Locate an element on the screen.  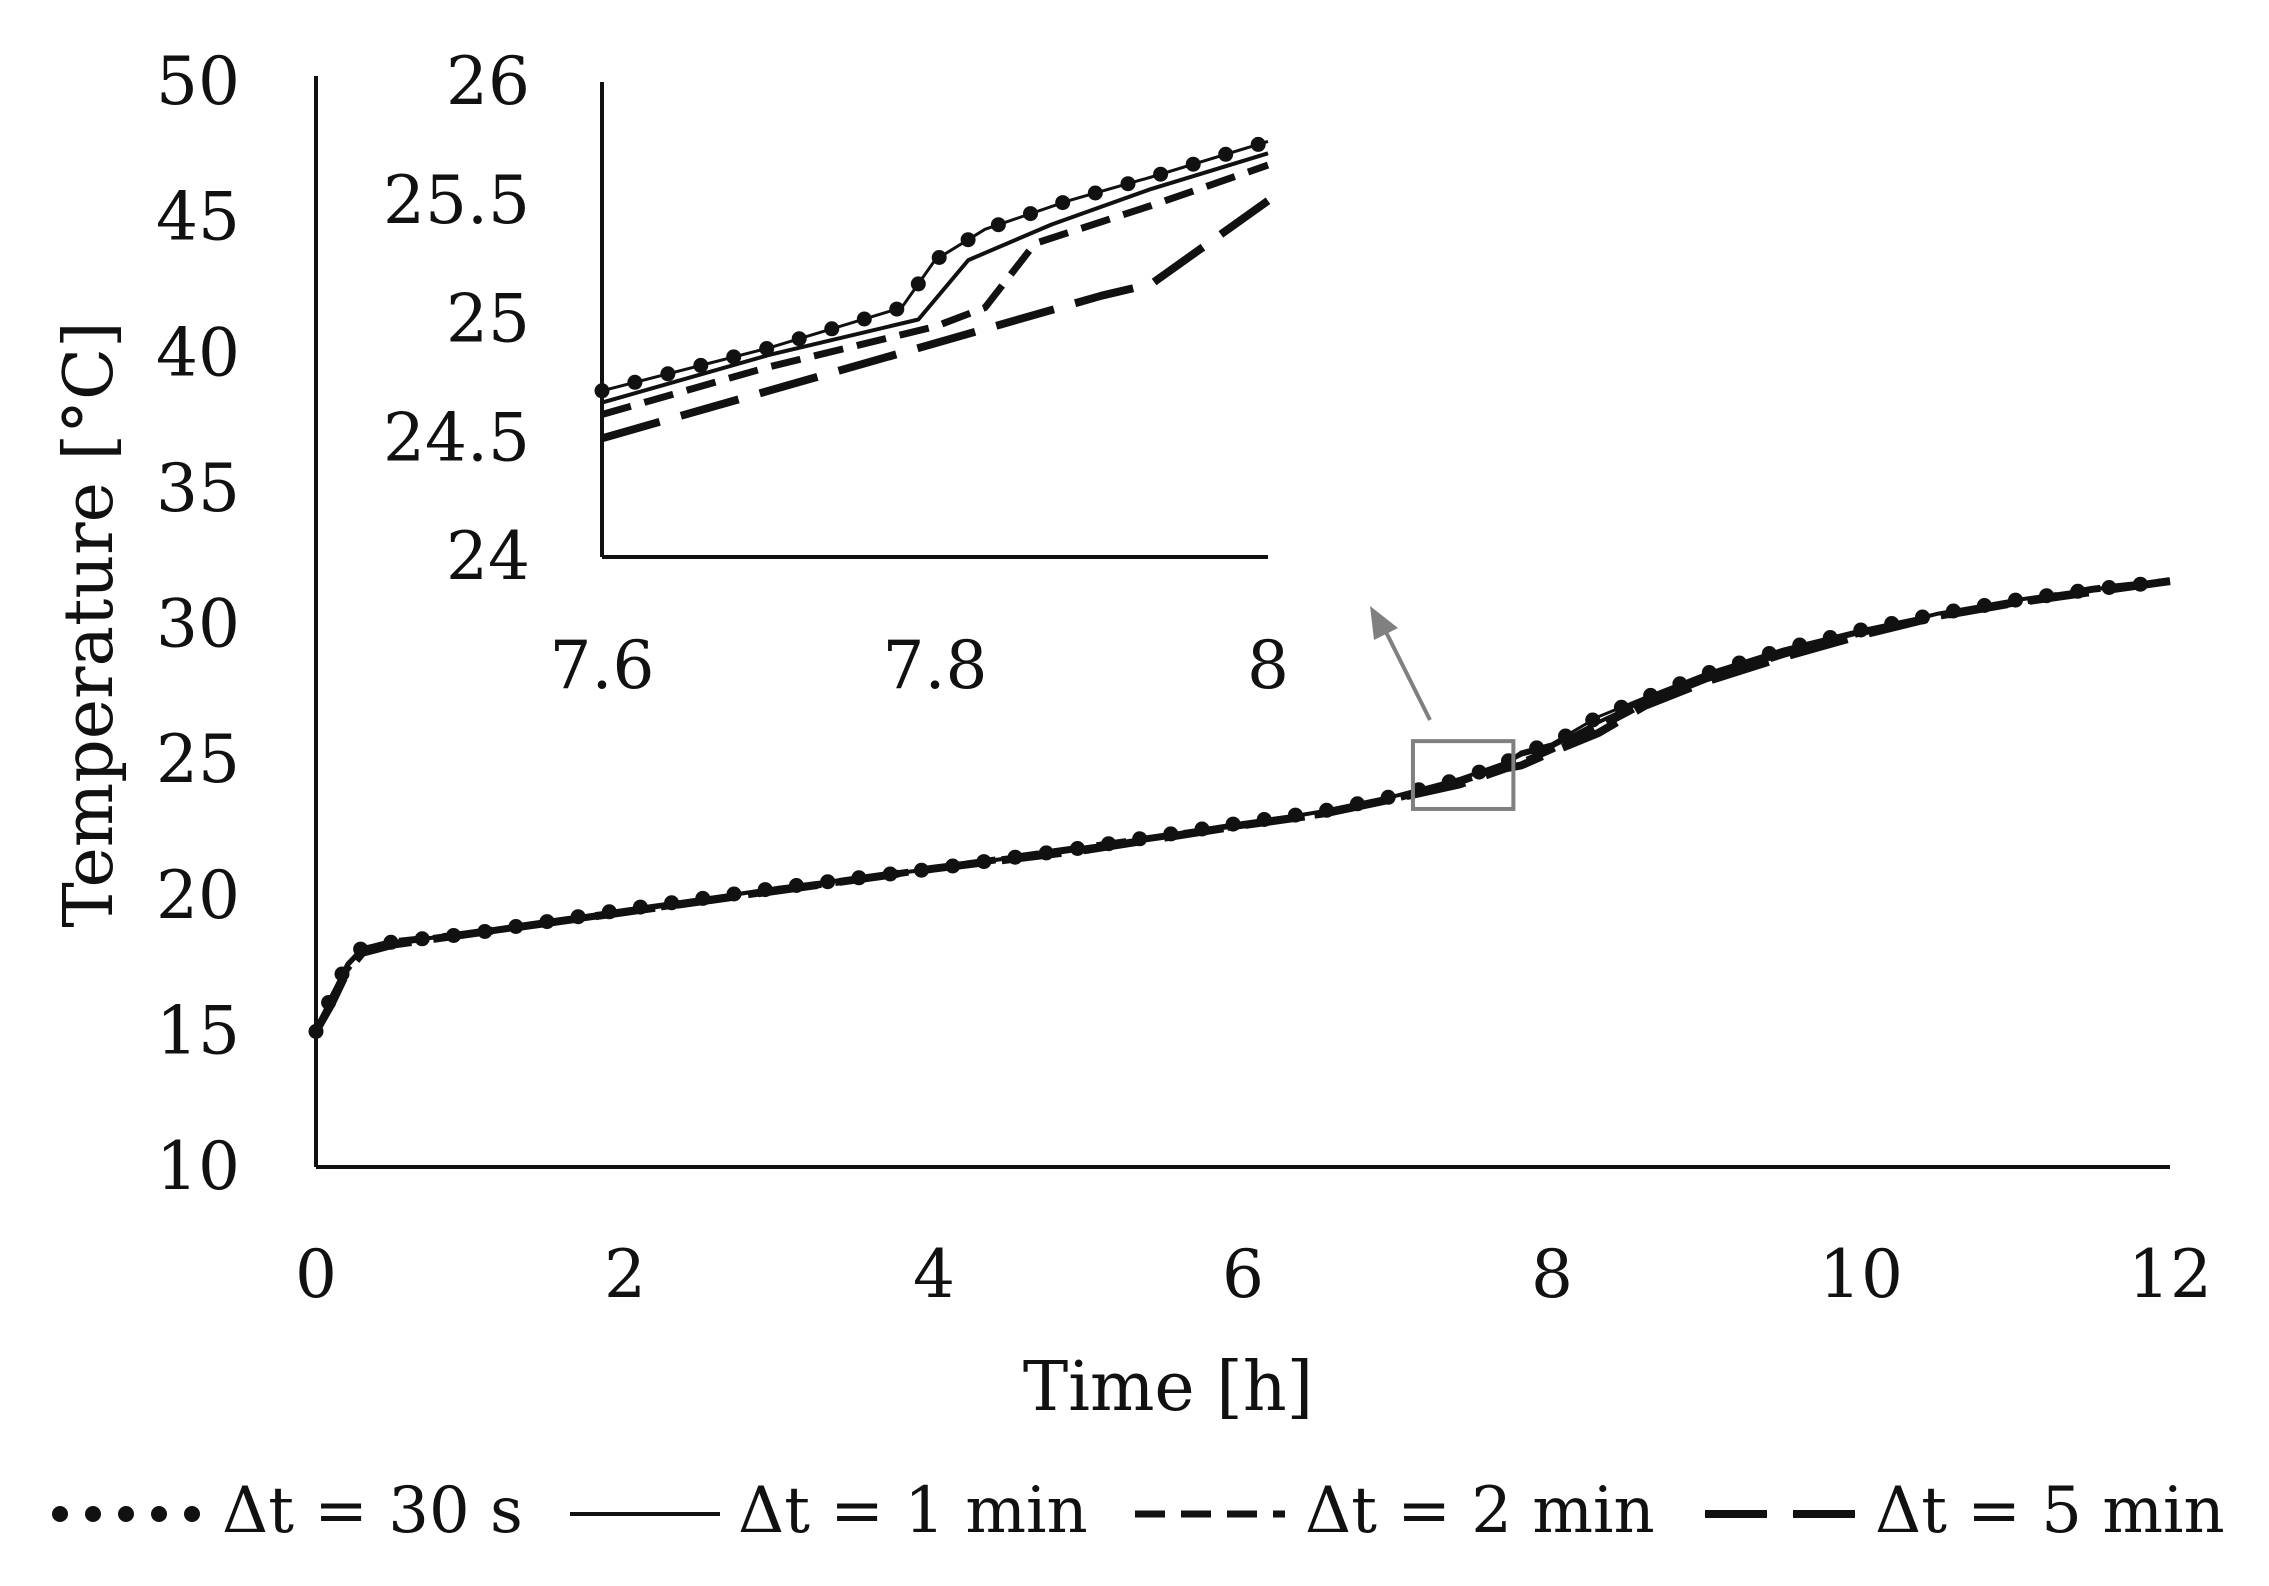
y-tick-label-35: 35 is located at coordinates (198, 488).